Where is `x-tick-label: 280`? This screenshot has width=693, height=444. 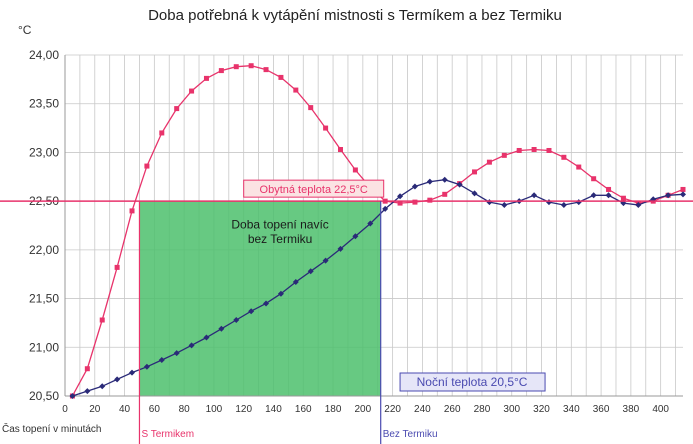
x-tick-label: 280 is located at coordinates (482, 409).